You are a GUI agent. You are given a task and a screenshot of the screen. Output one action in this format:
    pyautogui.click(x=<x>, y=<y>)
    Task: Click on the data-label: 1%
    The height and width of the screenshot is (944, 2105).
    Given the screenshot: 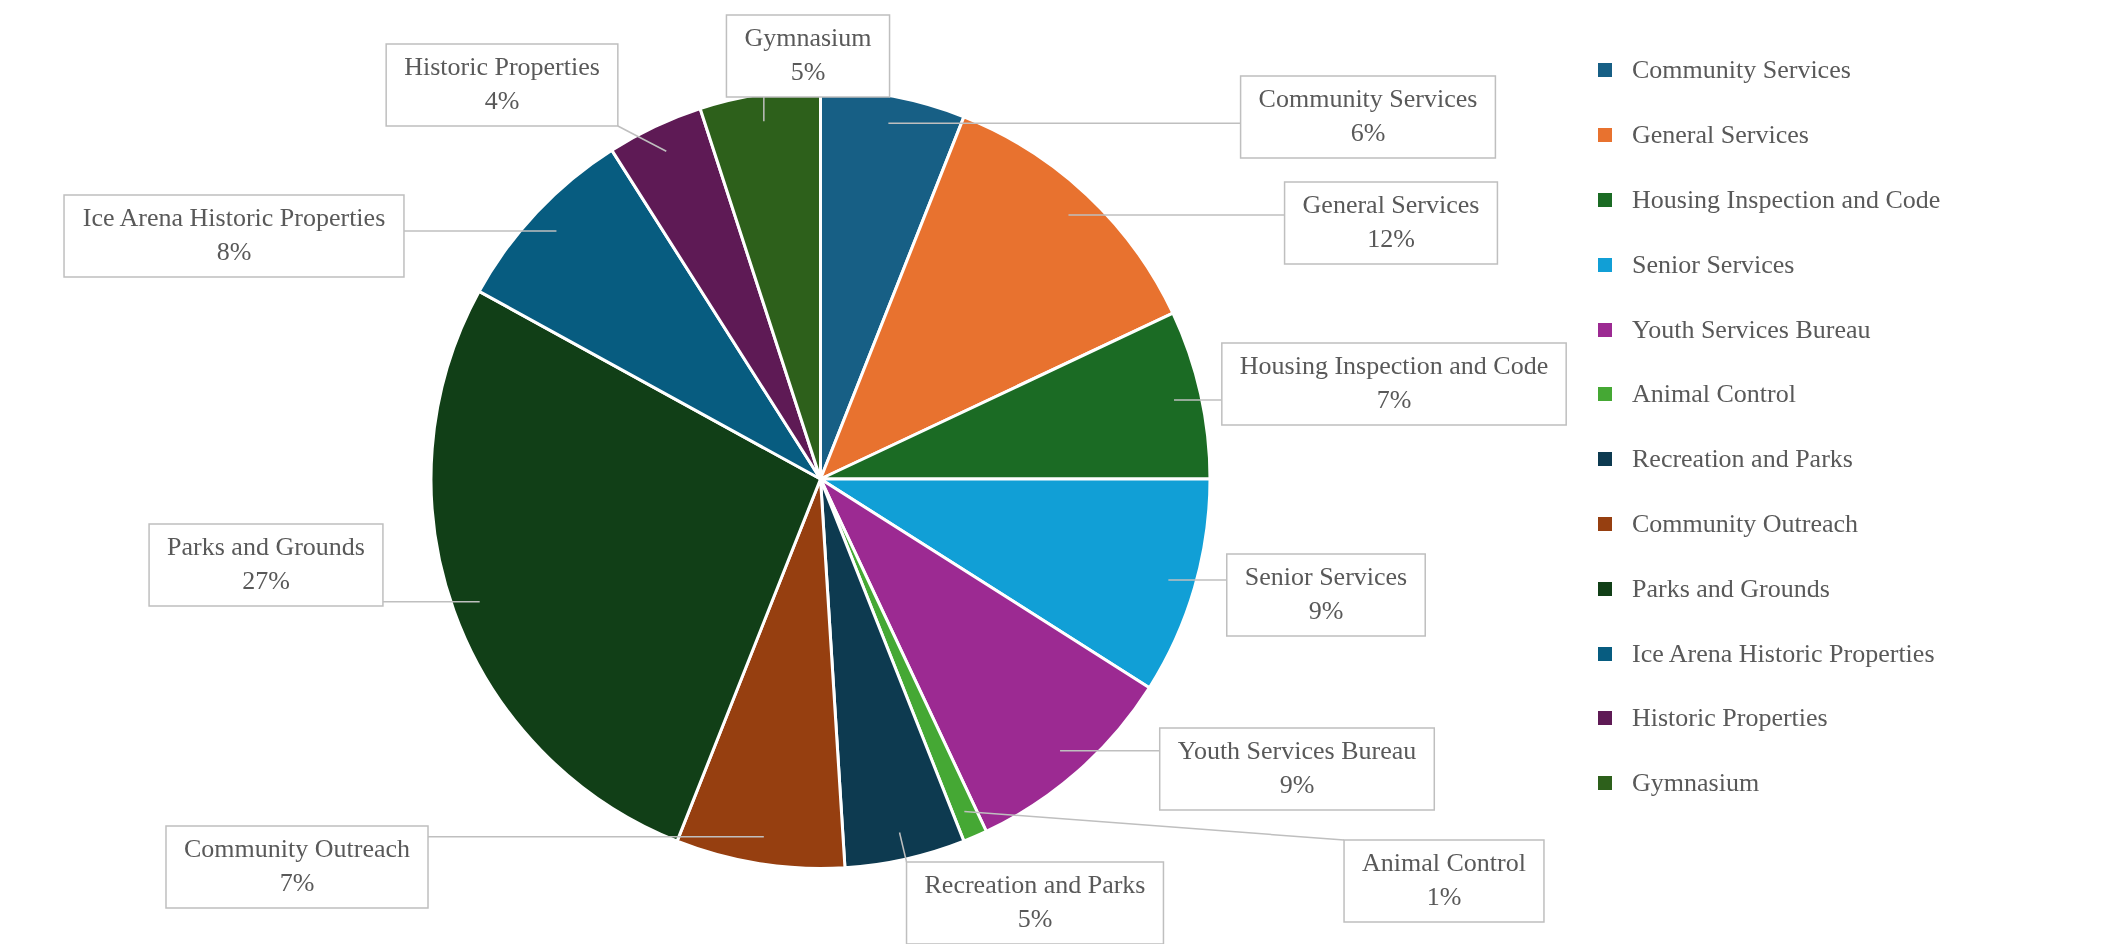 What is the action you would take?
    pyautogui.click(x=1444, y=896)
    